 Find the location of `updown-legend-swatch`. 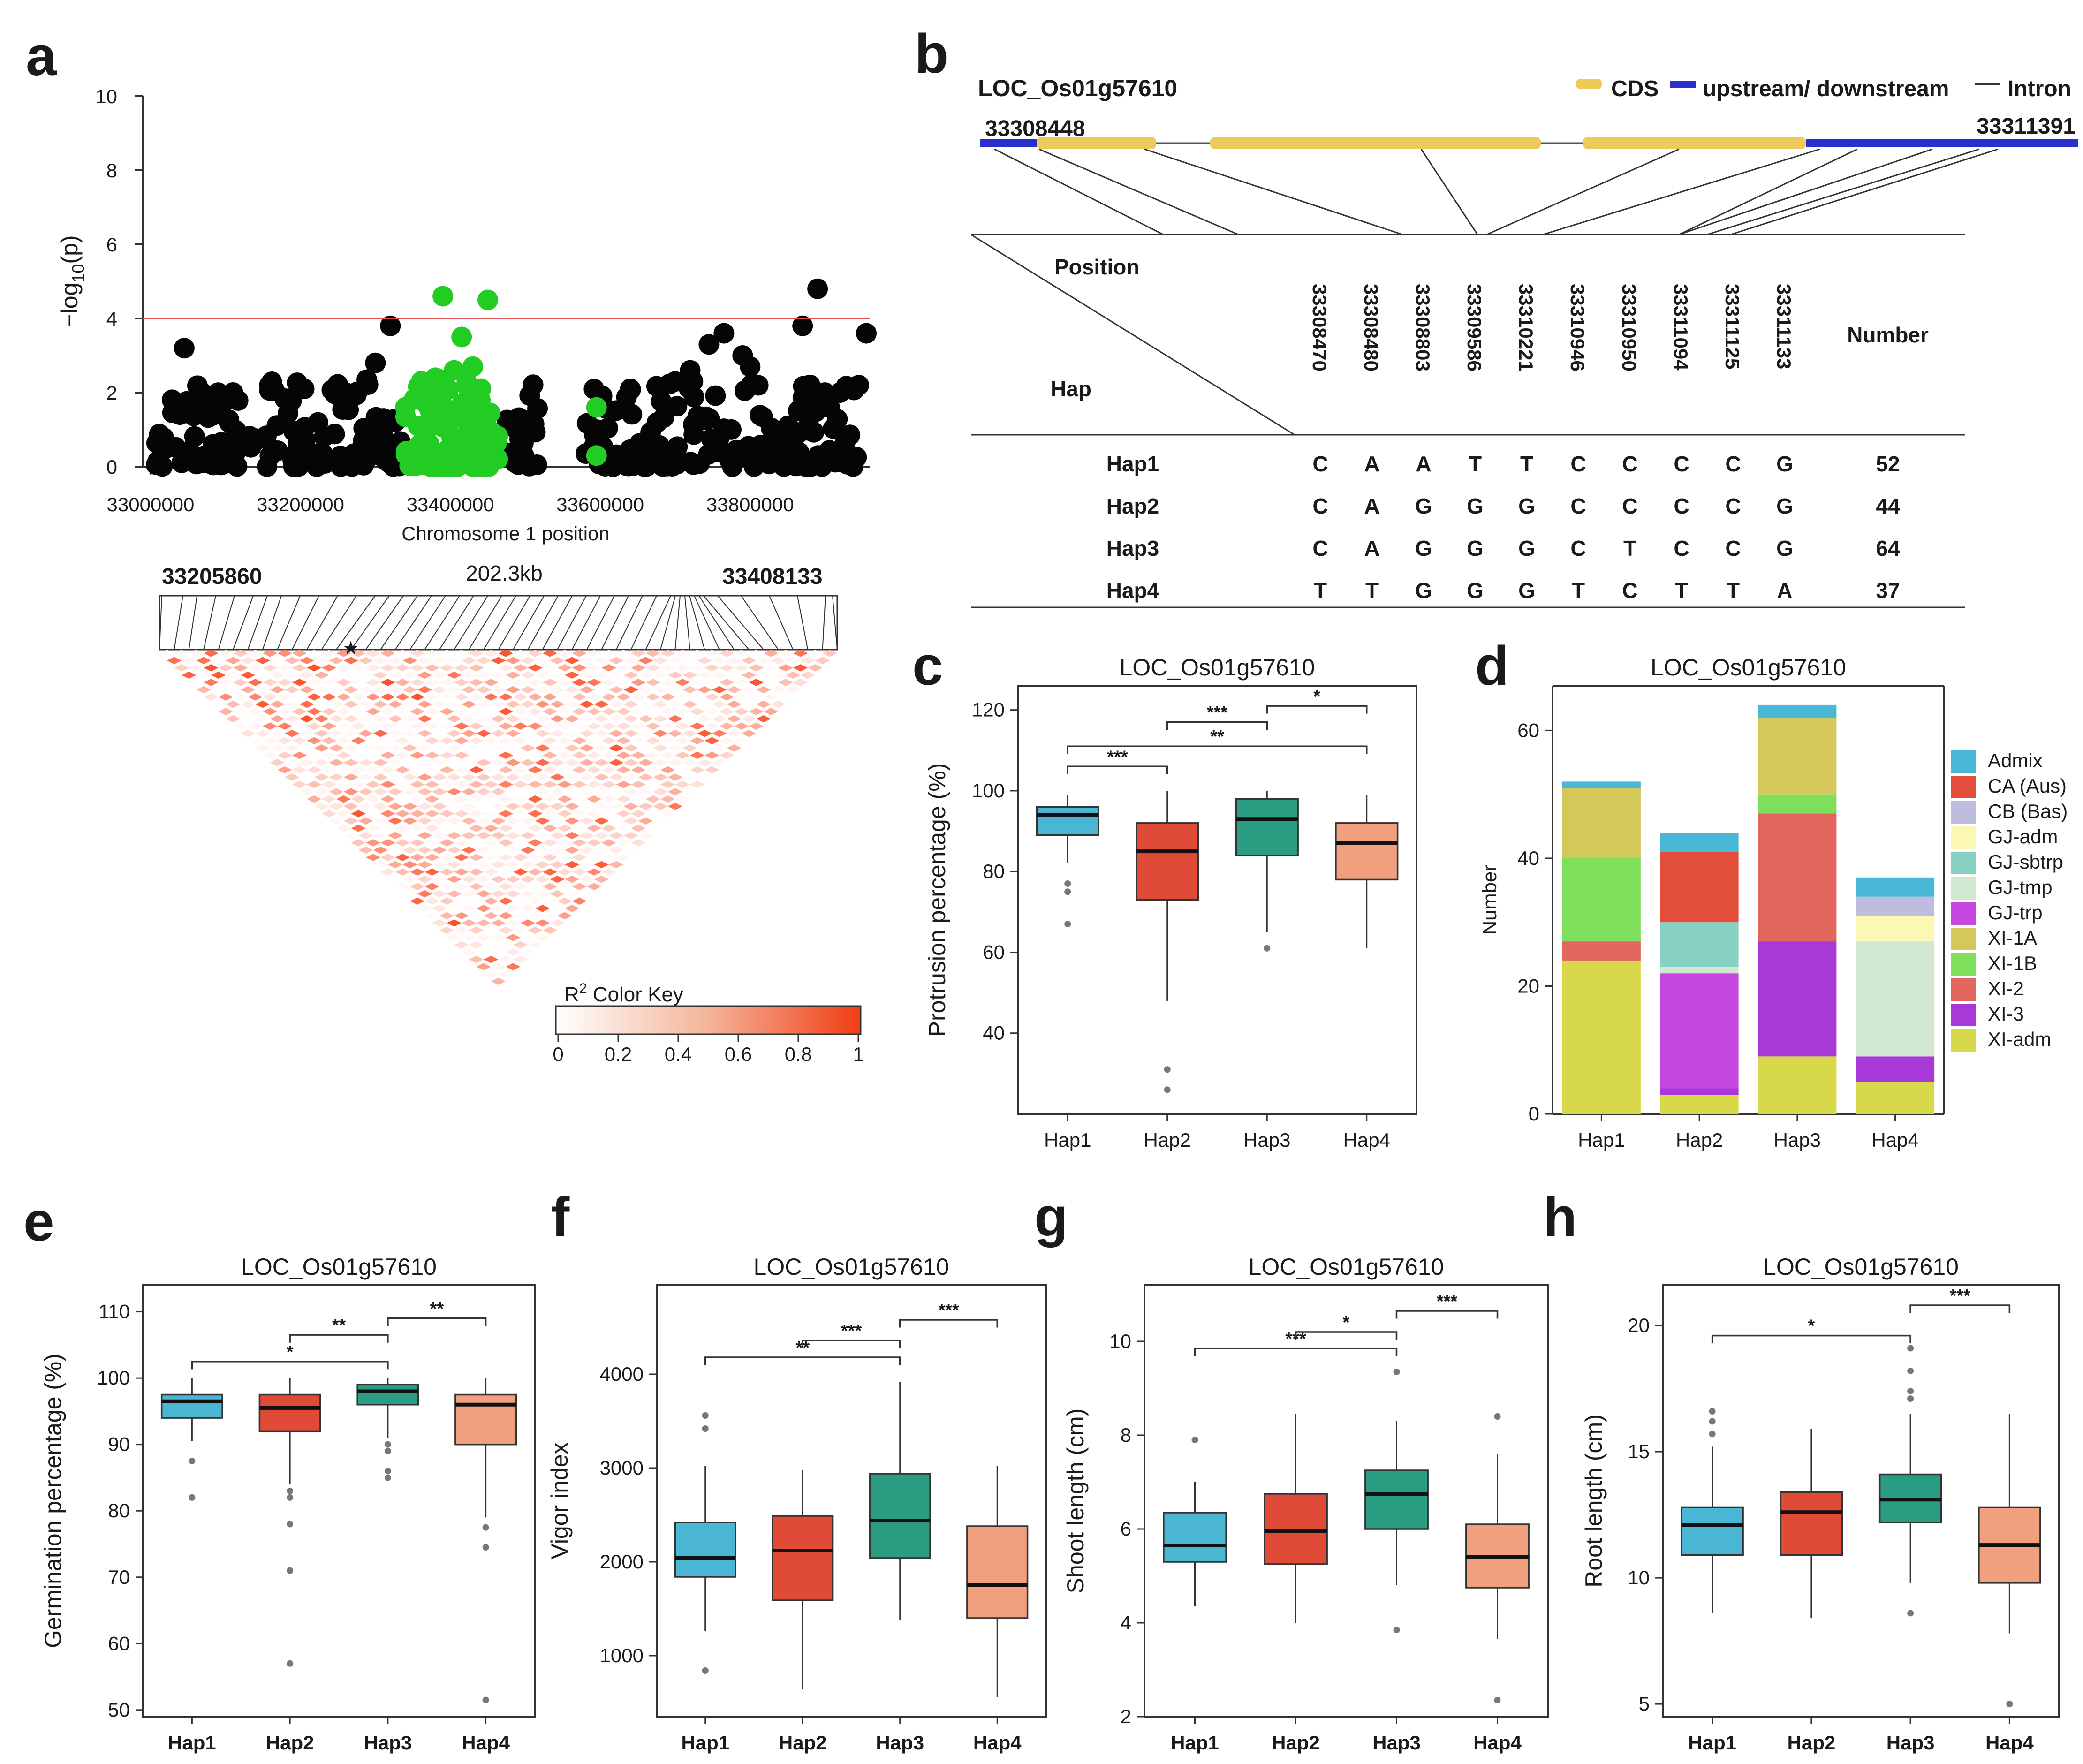

updown-legend-swatch is located at coordinates (1683, 85).